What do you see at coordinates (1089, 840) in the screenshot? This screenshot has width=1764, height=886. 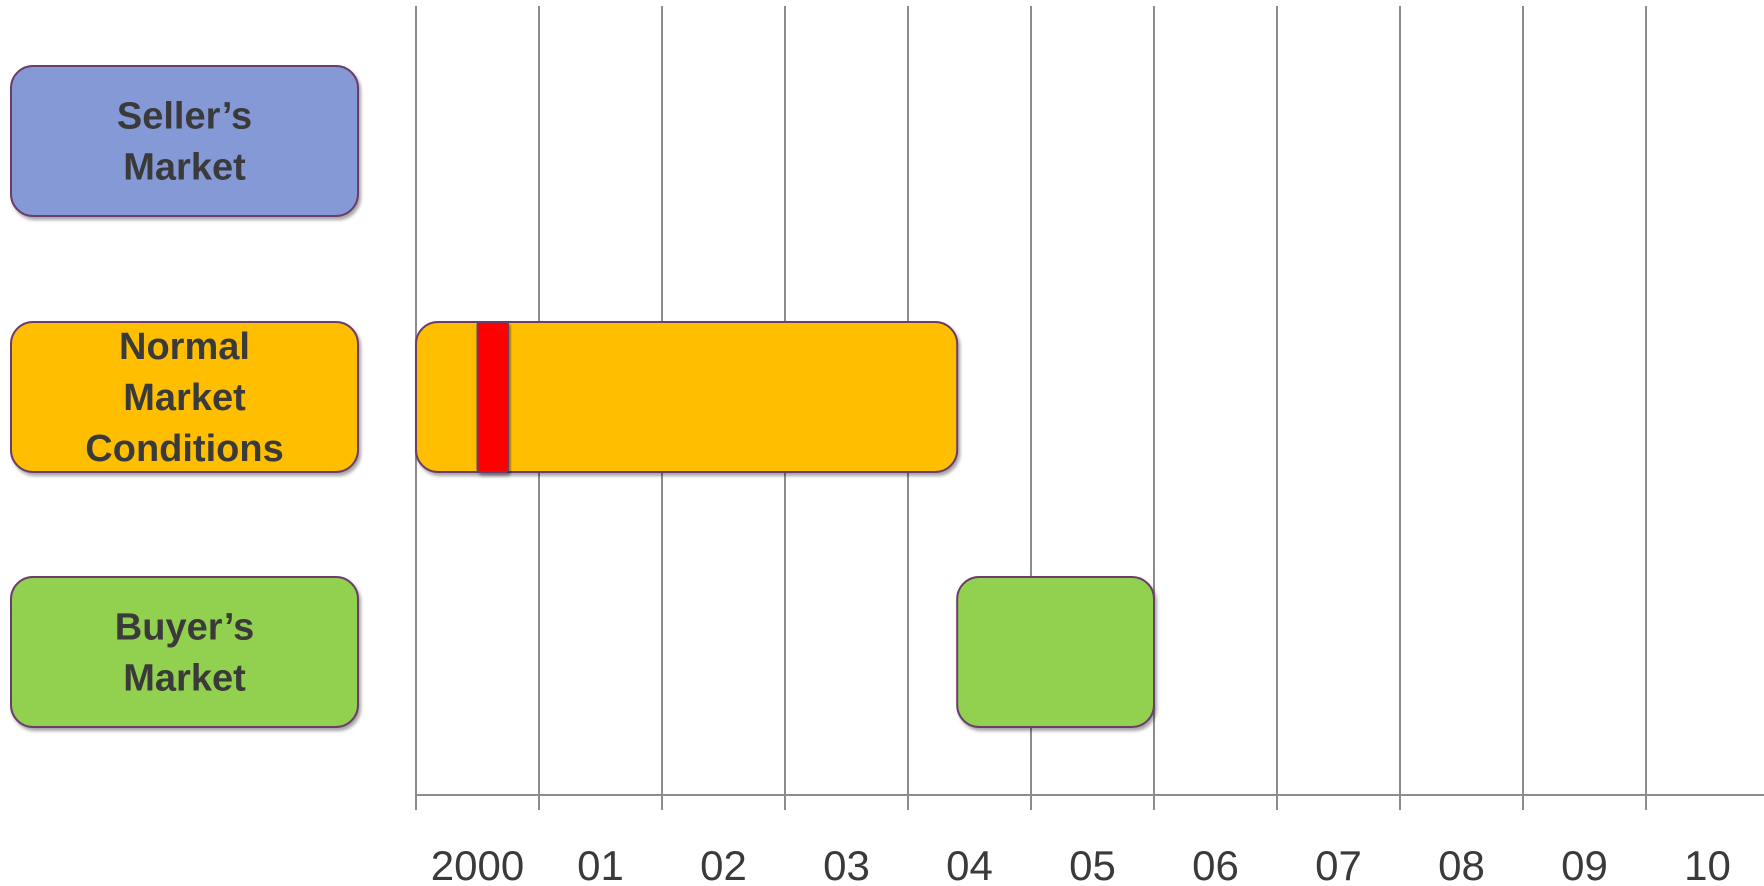 I see `x-axis: 2000 01 02 03 04 05 06 07 08 09 10` at bounding box center [1089, 840].